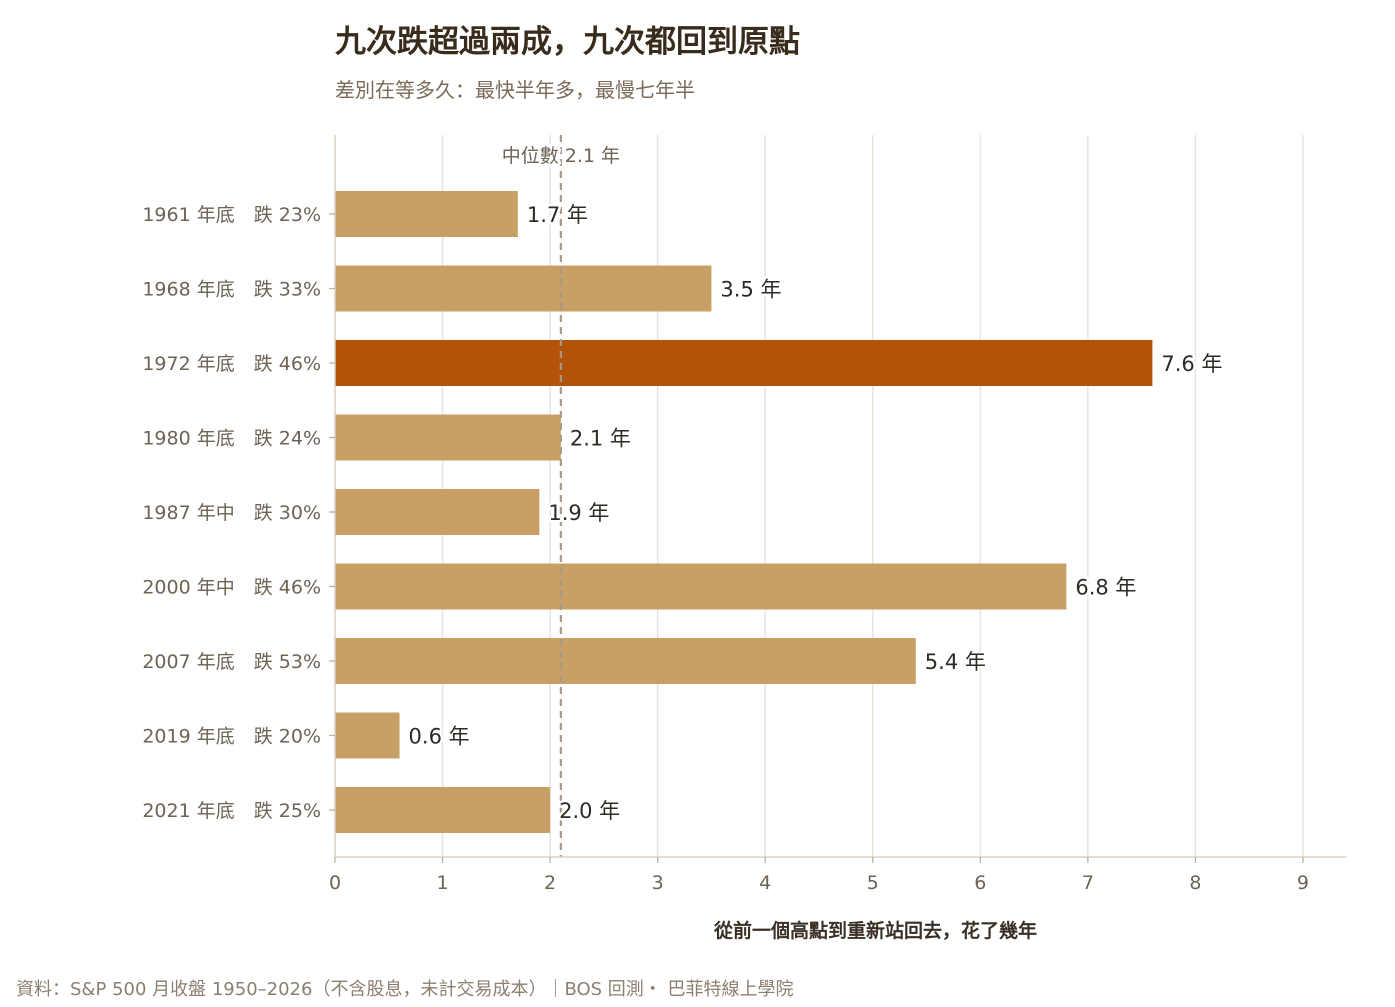 The width and height of the screenshot is (1395, 1007). What do you see at coordinates (875, 930) in the screenshot?
I see `x-axis-title: 從前一個高點到重新站回去，花了幾年` at bounding box center [875, 930].